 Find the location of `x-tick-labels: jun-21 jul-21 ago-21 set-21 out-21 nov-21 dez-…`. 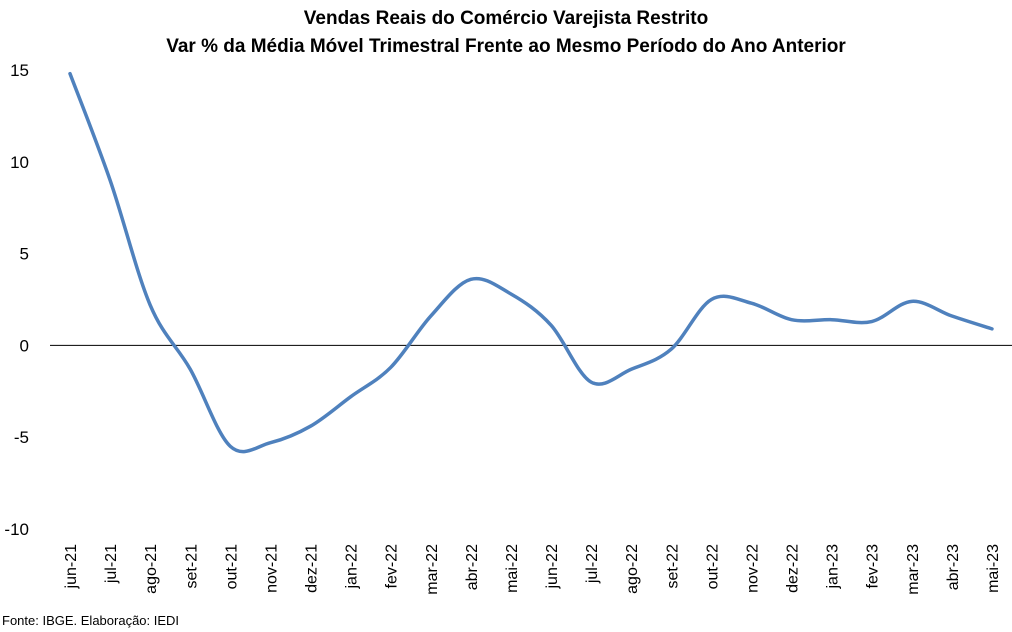

x-tick-labels: jun-21 jul-21 ago-21 set-21 out-21 nov-21 dez-… is located at coordinates (532, 569).